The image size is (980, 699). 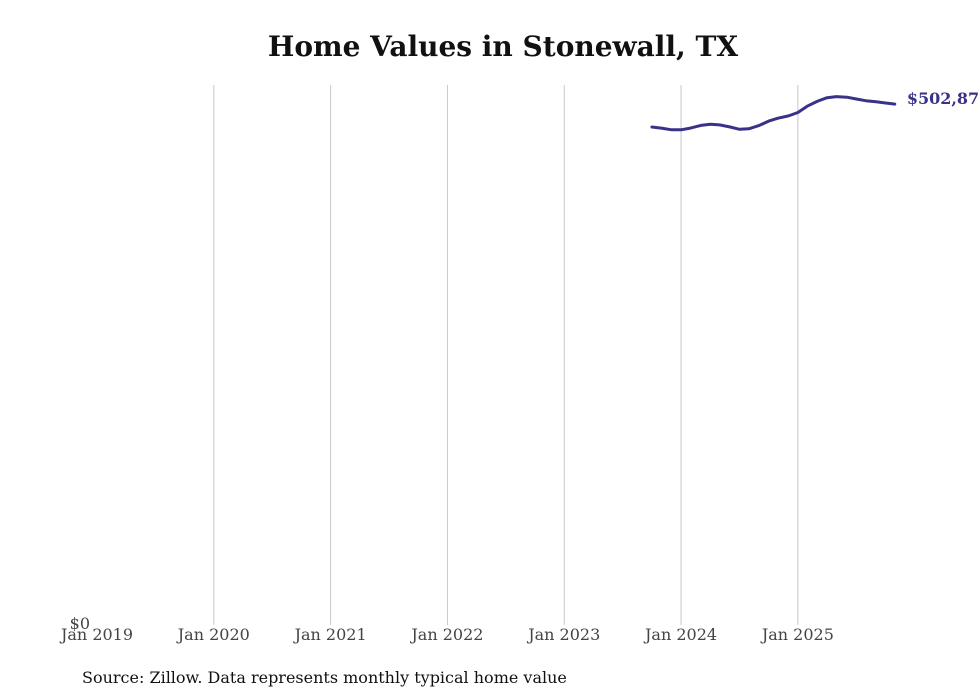 What do you see at coordinates (943, 98) in the screenshot?
I see `end-value-label: $502,87` at bounding box center [943, 98].